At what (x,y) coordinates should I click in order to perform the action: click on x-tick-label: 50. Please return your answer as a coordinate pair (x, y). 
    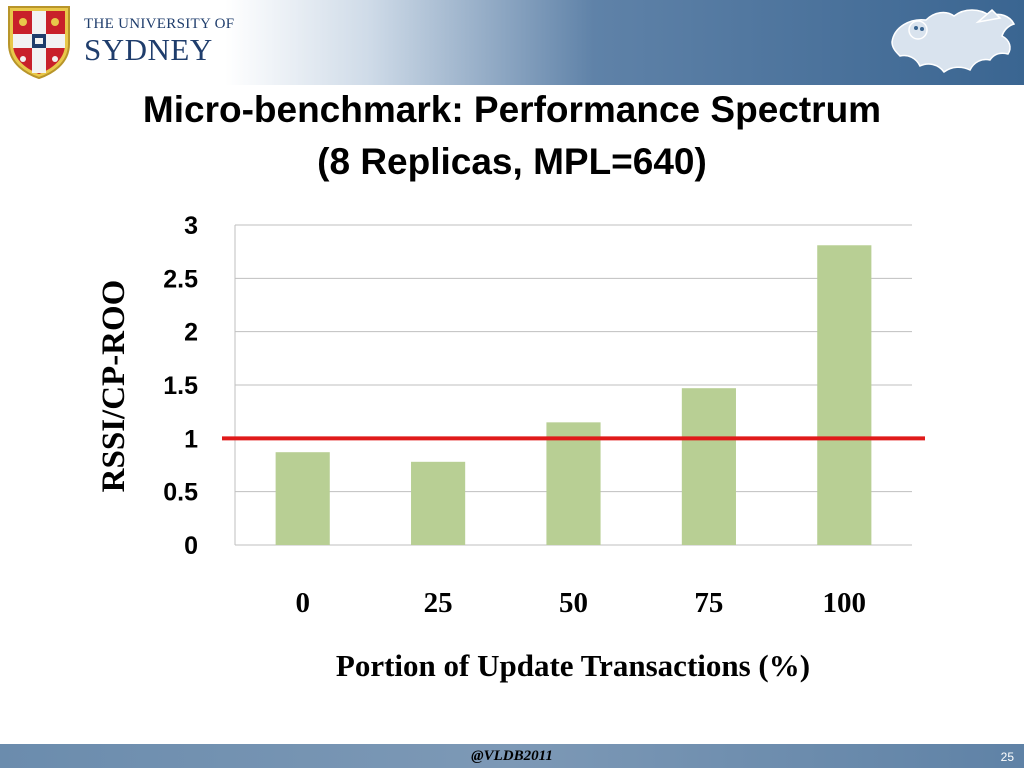
    Looking at the image, I should click on (573, 603).